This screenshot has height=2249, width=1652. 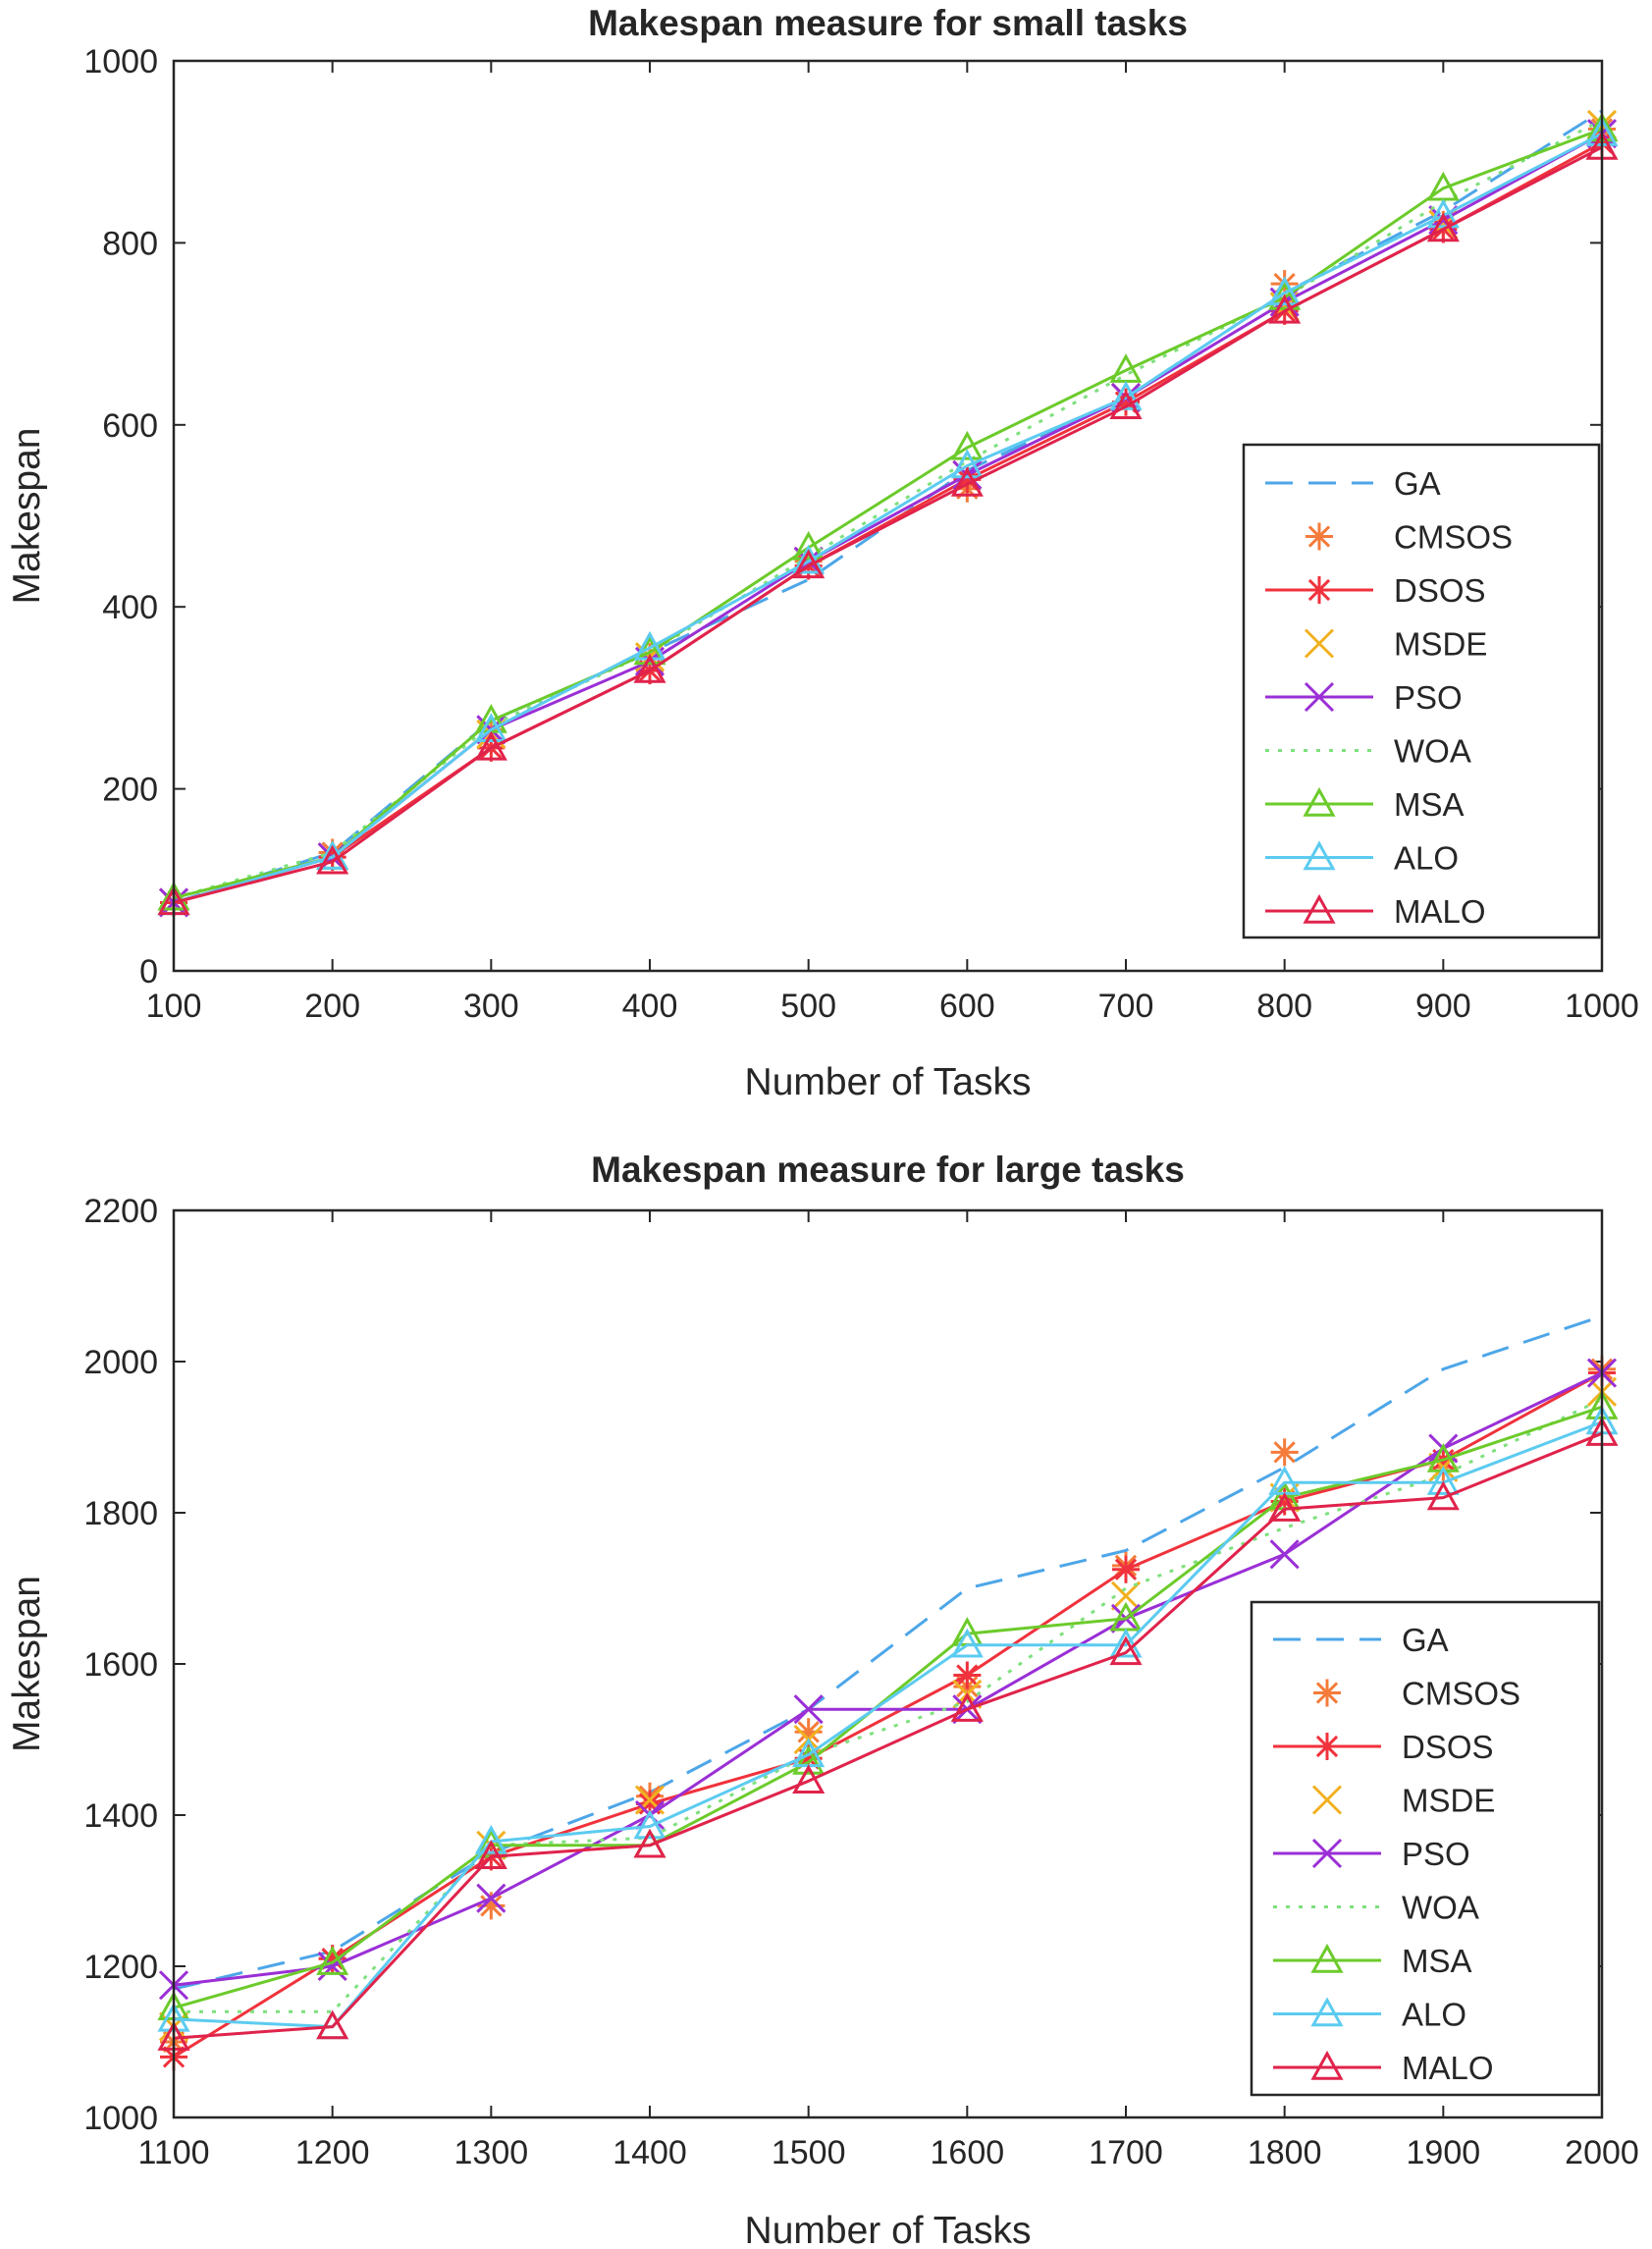 What do you see at coordinates (120, 1967) in the screenshot?
I see `y-tick-label: 1200` at bounding box center [120, 1967].